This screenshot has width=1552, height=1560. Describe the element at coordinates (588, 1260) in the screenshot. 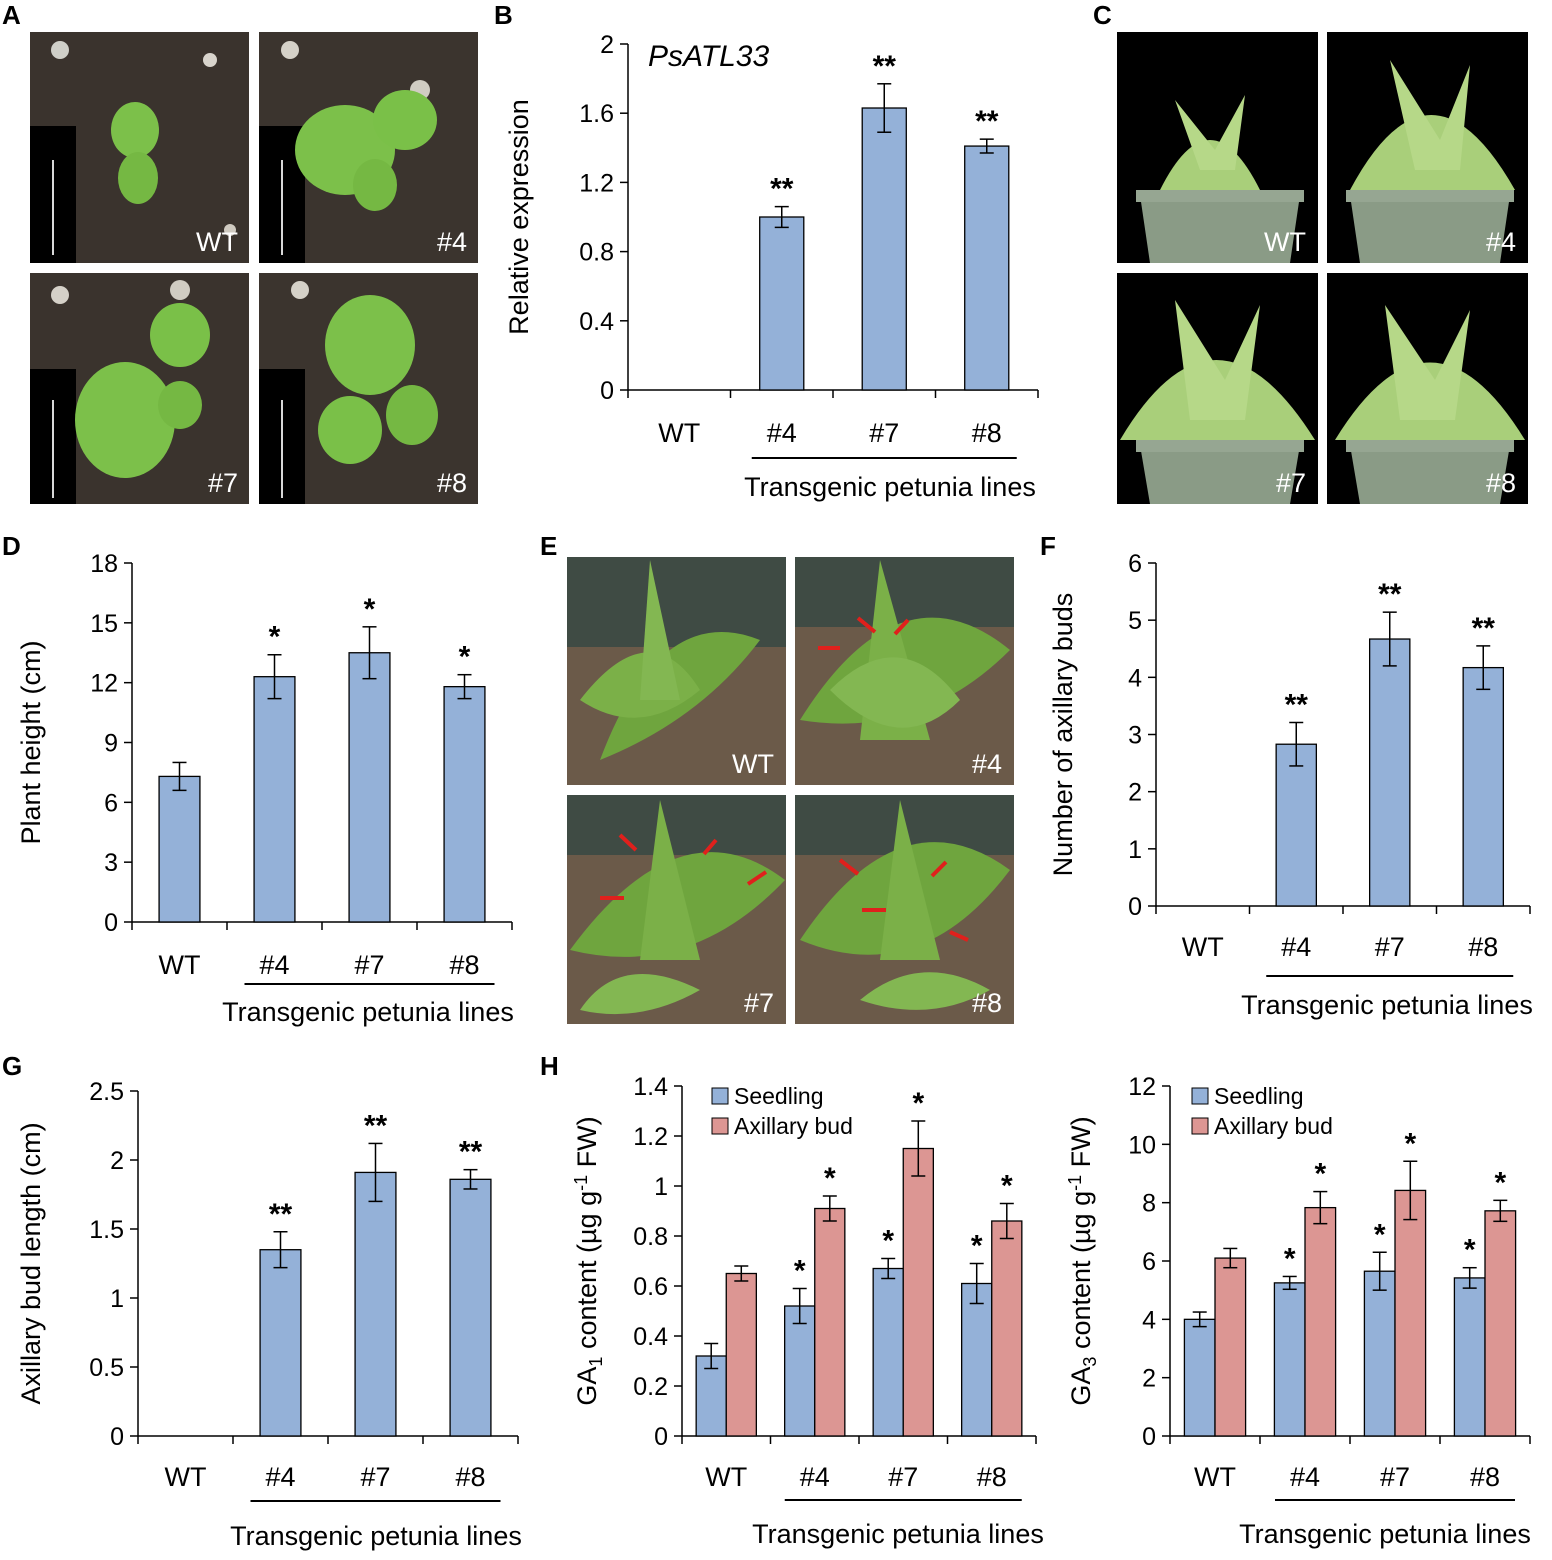

I see `y-axis-label: GA1 content (µg g-1 FW)` at that location.